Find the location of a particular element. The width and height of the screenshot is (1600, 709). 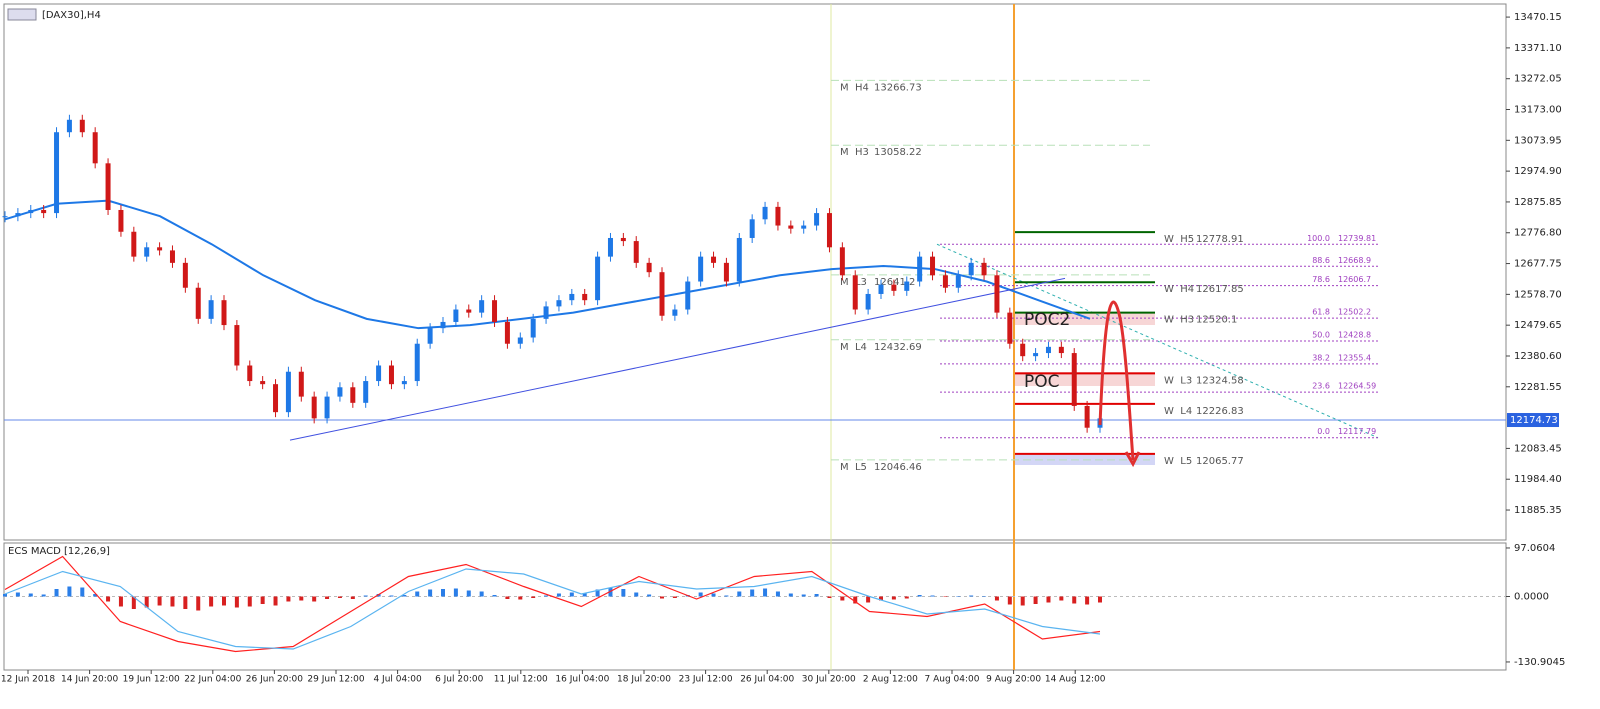

macd-title: ECS MACD [12,26,9] is located at coordinates (59, 551).